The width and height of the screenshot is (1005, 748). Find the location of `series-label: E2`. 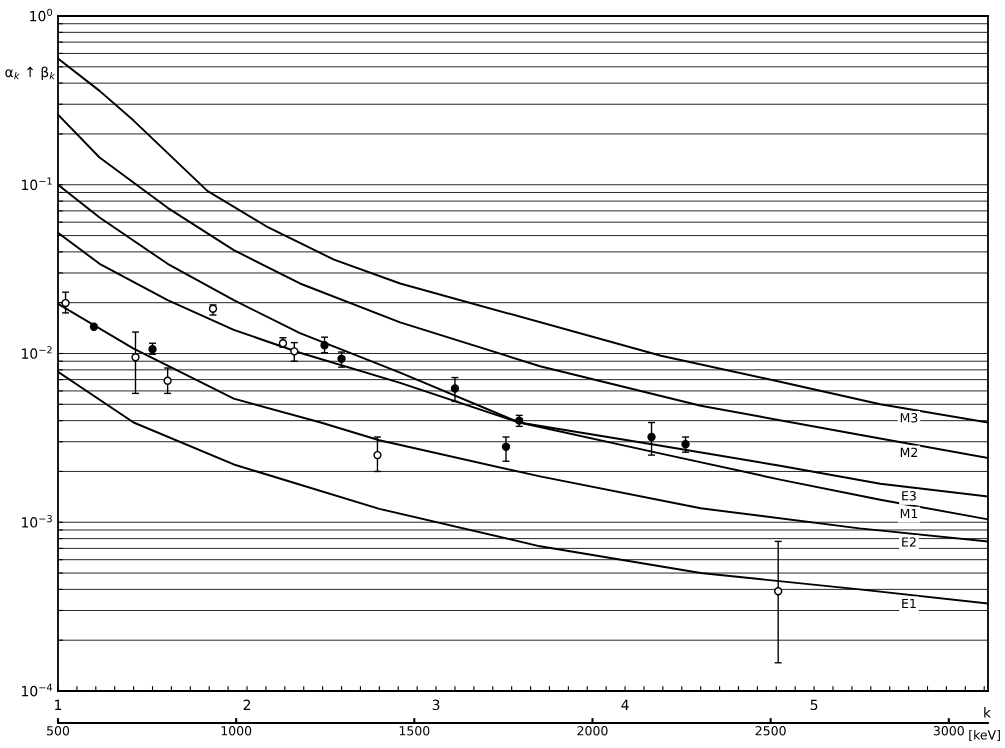

series-label: E2 is located at coordinates (909, 542).